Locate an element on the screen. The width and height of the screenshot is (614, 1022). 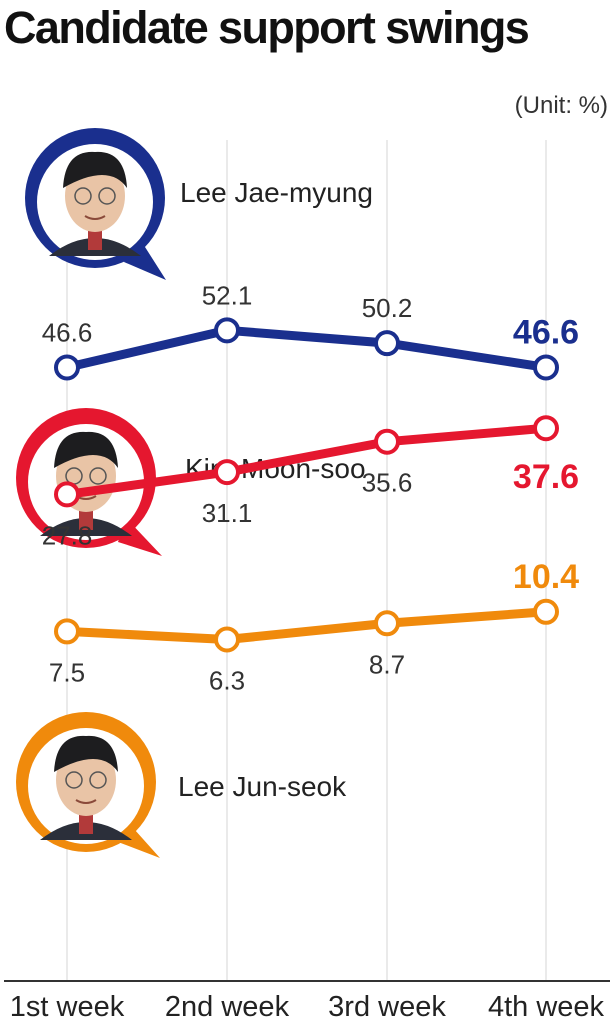
data-label: 8.7 is located at coordinates (387, 664).